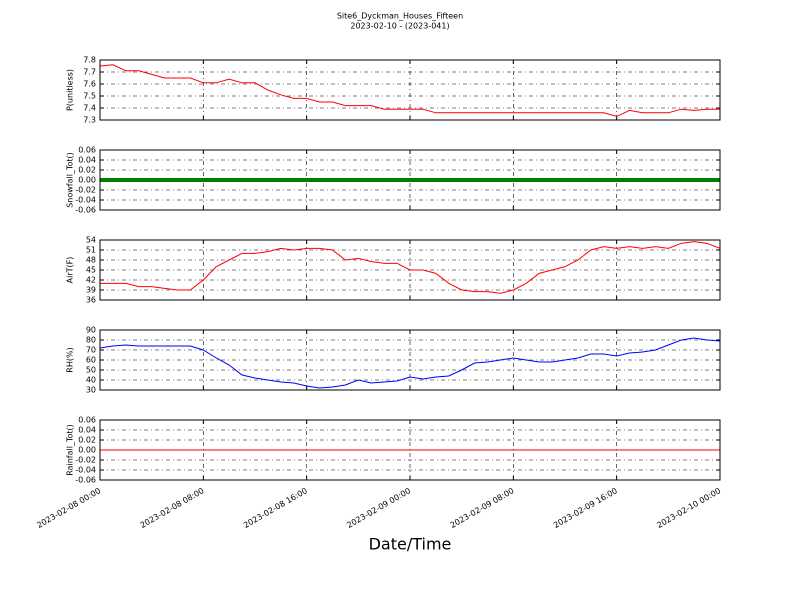  Describe the element at coordinates (89, 120) in the screenshot. I see `y-tick-label: 7.3` at that location.